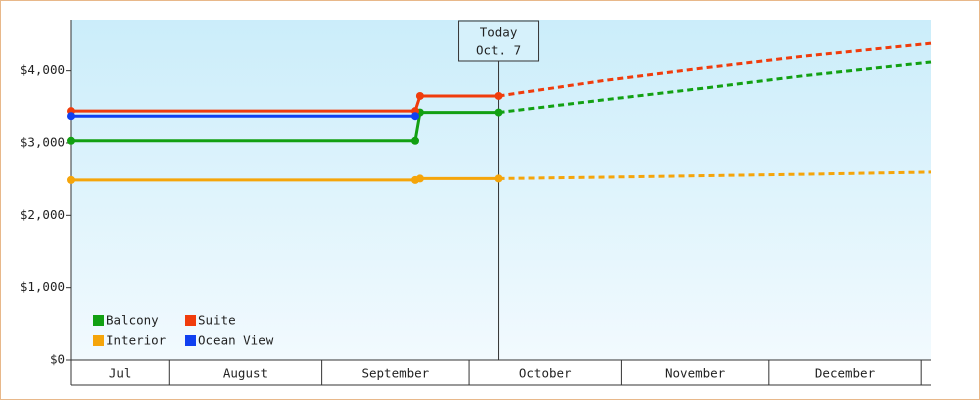 The height and width of the screenshot is (403, 980). I want to click on x-axis-band, so click(501, 372).